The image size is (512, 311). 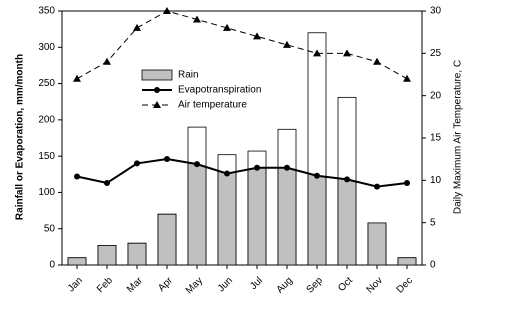 I want to click on legend-swatch, so click(x=157, y=75).